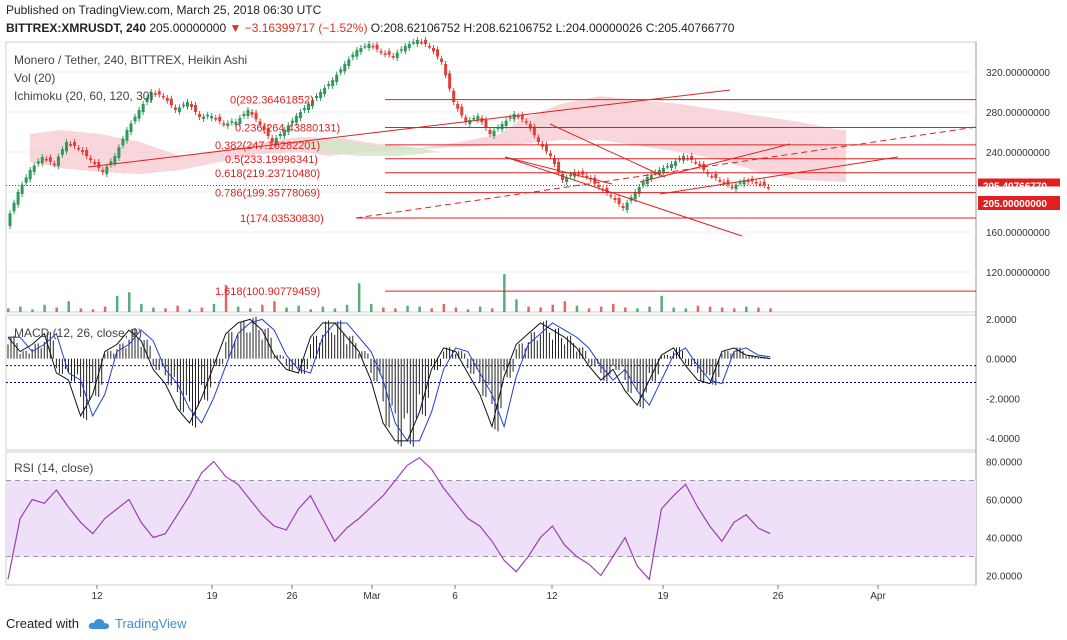 The width and height of the screenshot is (1067, 640). Describe the element at coordinates (372, 596) in the screenshot. I see `x-tick-label: Mar` at that location.